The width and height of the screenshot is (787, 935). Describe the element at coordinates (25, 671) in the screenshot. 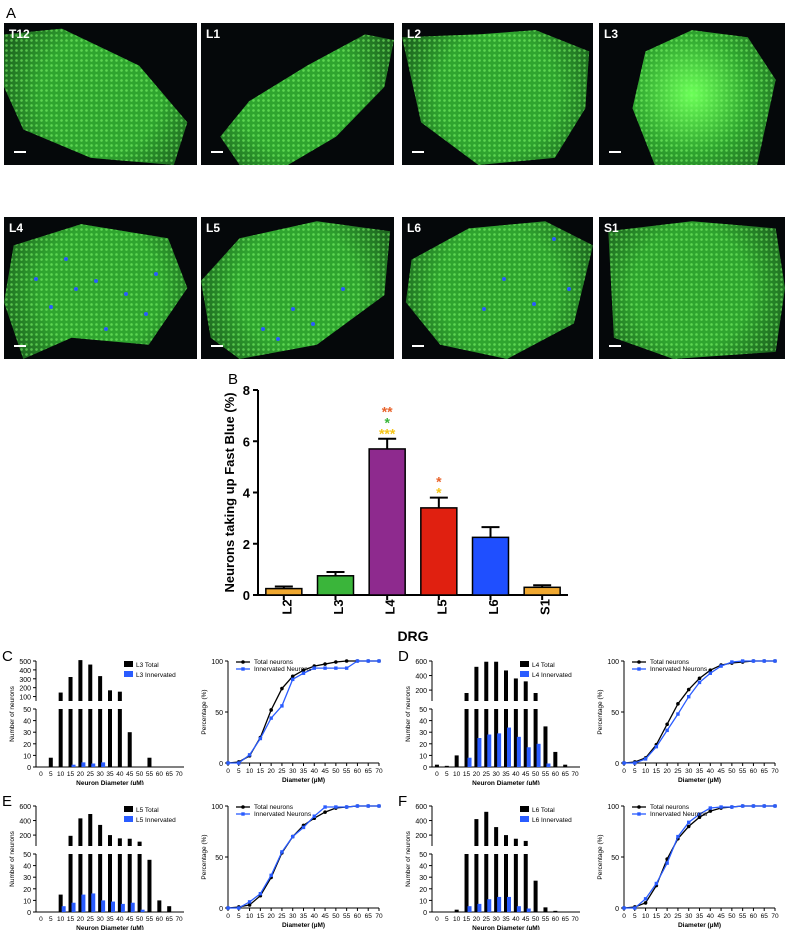

I see `y-tick-label: 400` at that location.